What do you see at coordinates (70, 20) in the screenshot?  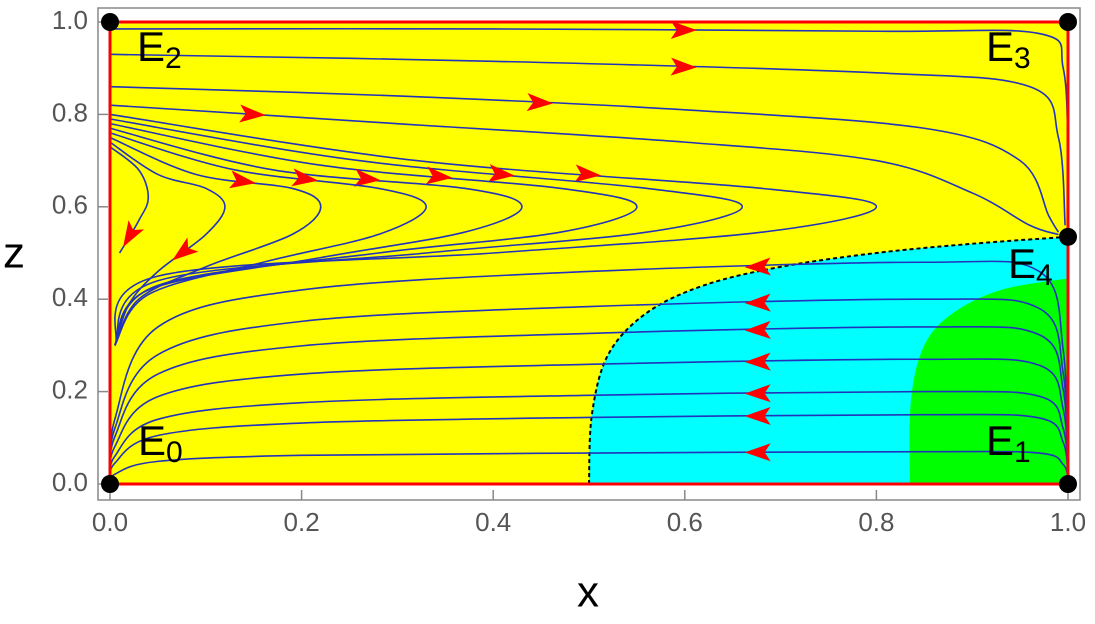 I see `y-tick-label: 1.0` at bounding box center [70, 20].